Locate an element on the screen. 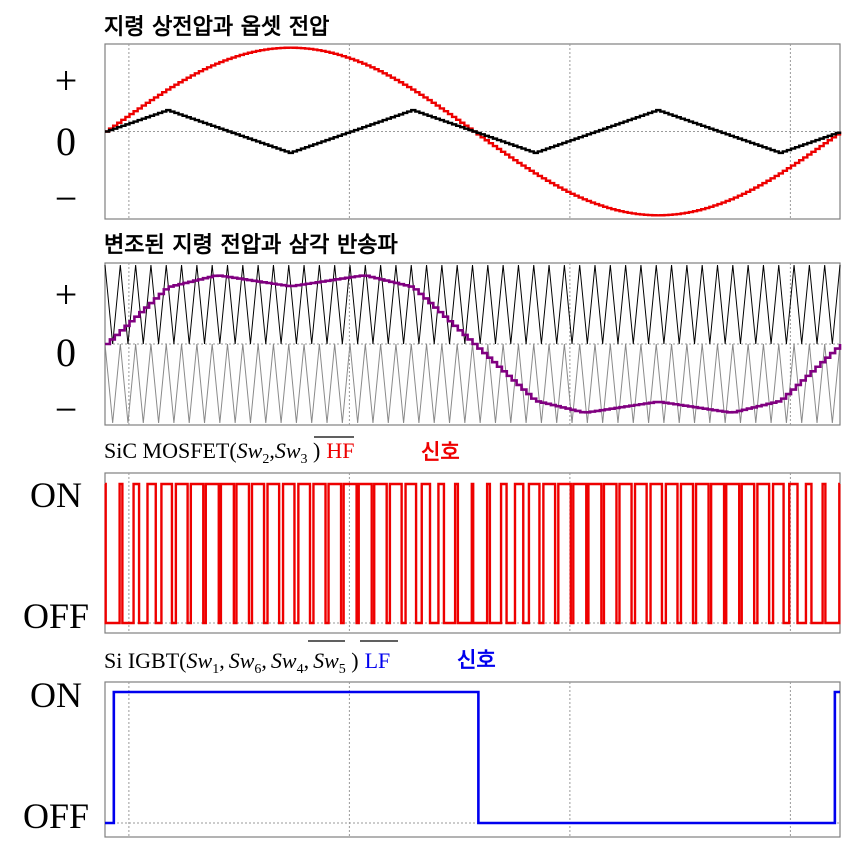 The width and height of the screenshot is (849, 858). panel1-series-offset-voltage is located at coordinates (473, 131).